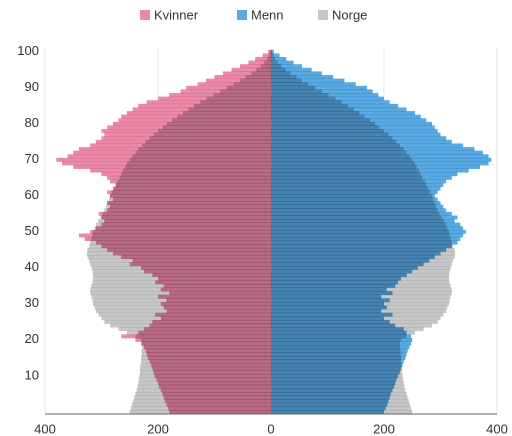 The height and width of the screenshot is (436, 512). Describe the element at coordinates (270, 428) in the screenshot. I see `x-tick-label: 0` at that location.